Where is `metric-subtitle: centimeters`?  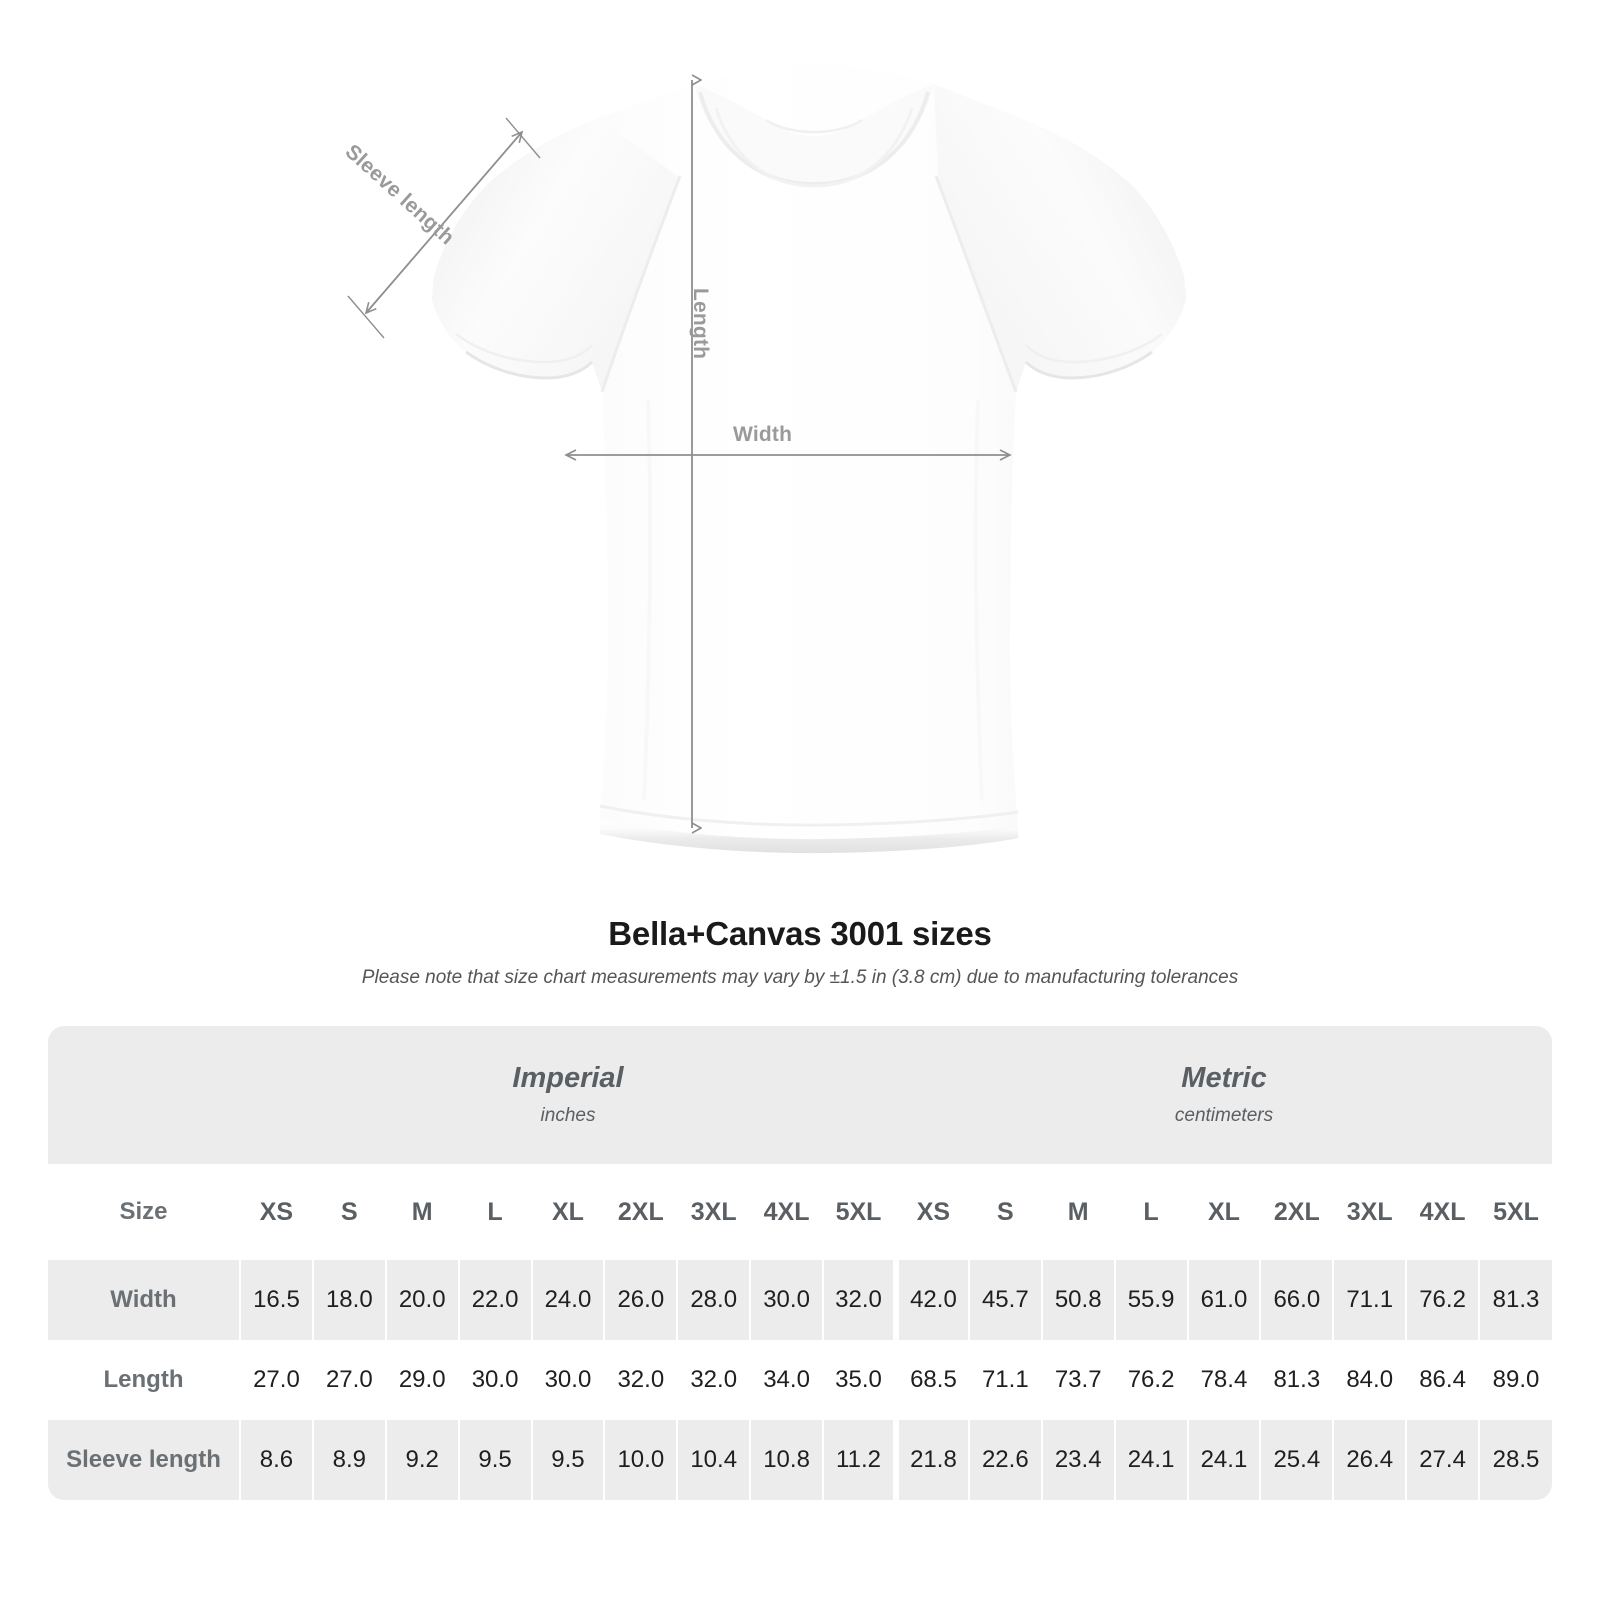
metric-subtitle: centimeters is located at coordinates (1224, 1115).